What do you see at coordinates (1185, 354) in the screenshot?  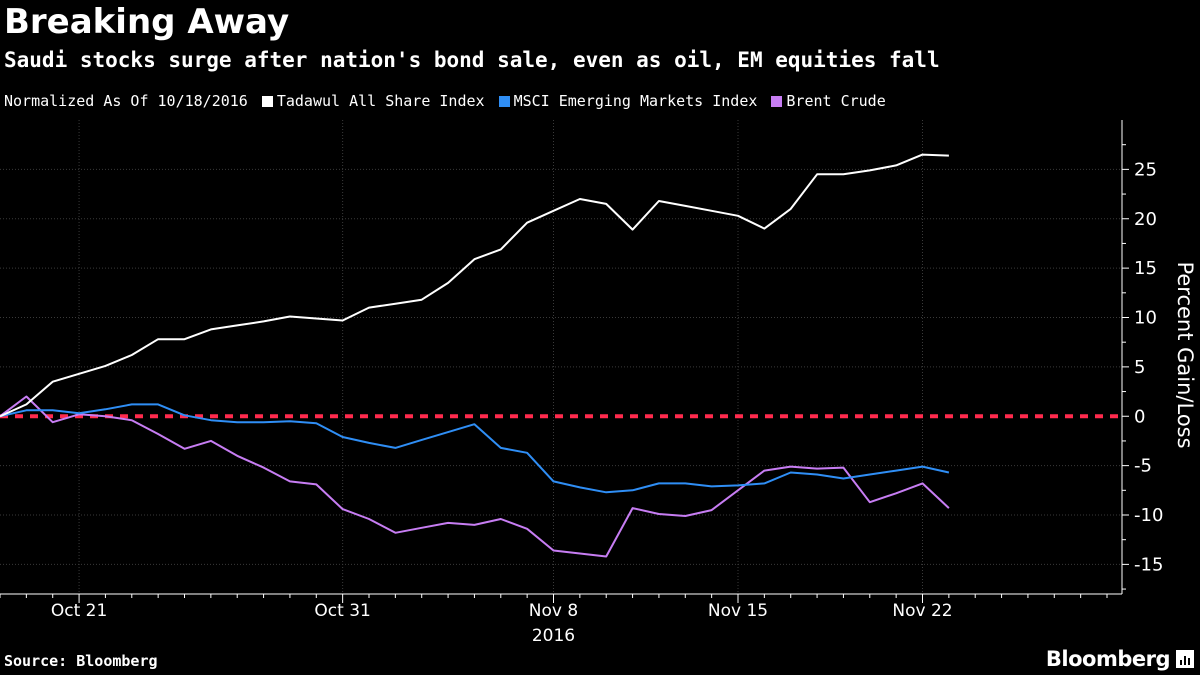 I see `y-axis-label: Percent Gain/Loss` at bounding box center [1185, 354].